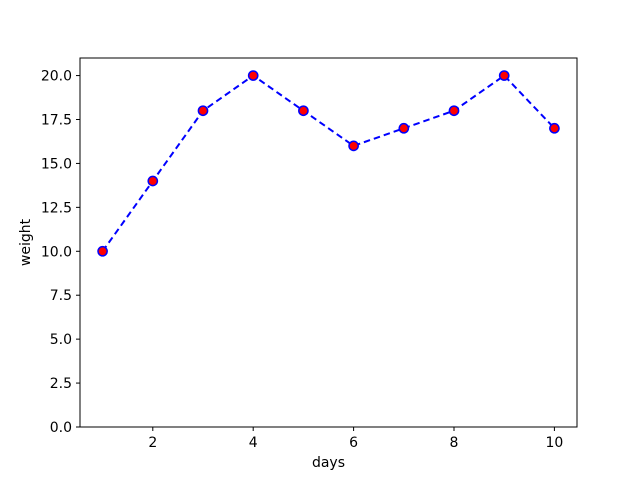  I want to click on x-tick-label: 10, so click(554, 443).